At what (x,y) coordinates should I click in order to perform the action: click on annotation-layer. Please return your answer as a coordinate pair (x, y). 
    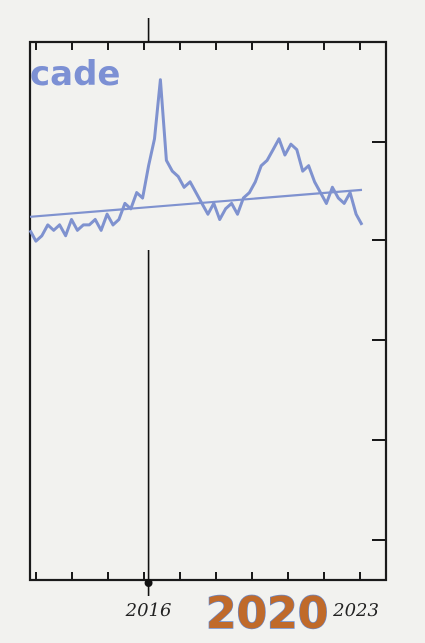
    Looking at the image, I should click on (148, 307).